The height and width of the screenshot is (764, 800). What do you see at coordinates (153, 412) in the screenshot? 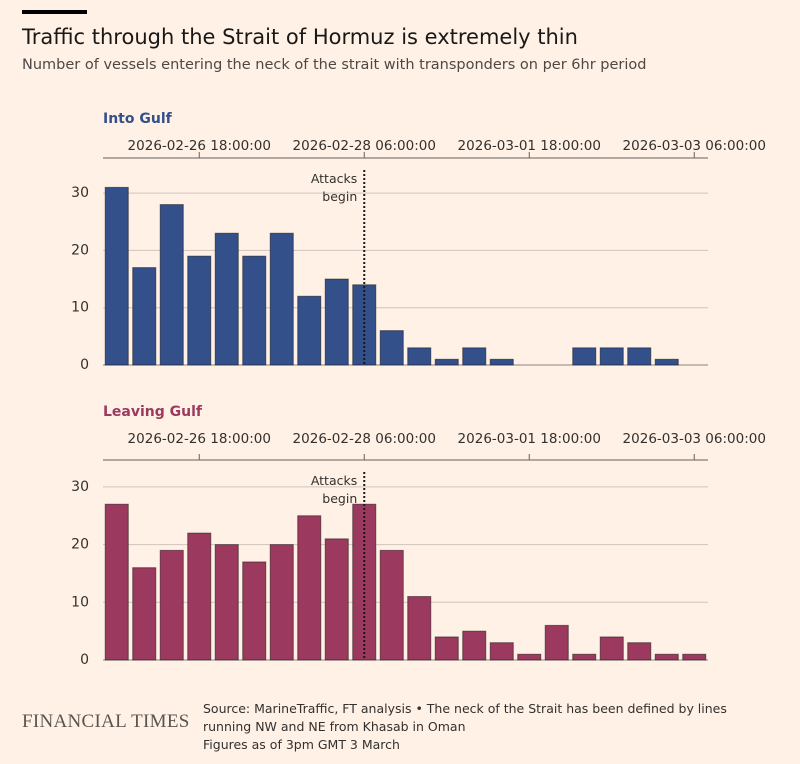
I see `panel-title: Leaving Gulf` at bounding box center [153, 412].